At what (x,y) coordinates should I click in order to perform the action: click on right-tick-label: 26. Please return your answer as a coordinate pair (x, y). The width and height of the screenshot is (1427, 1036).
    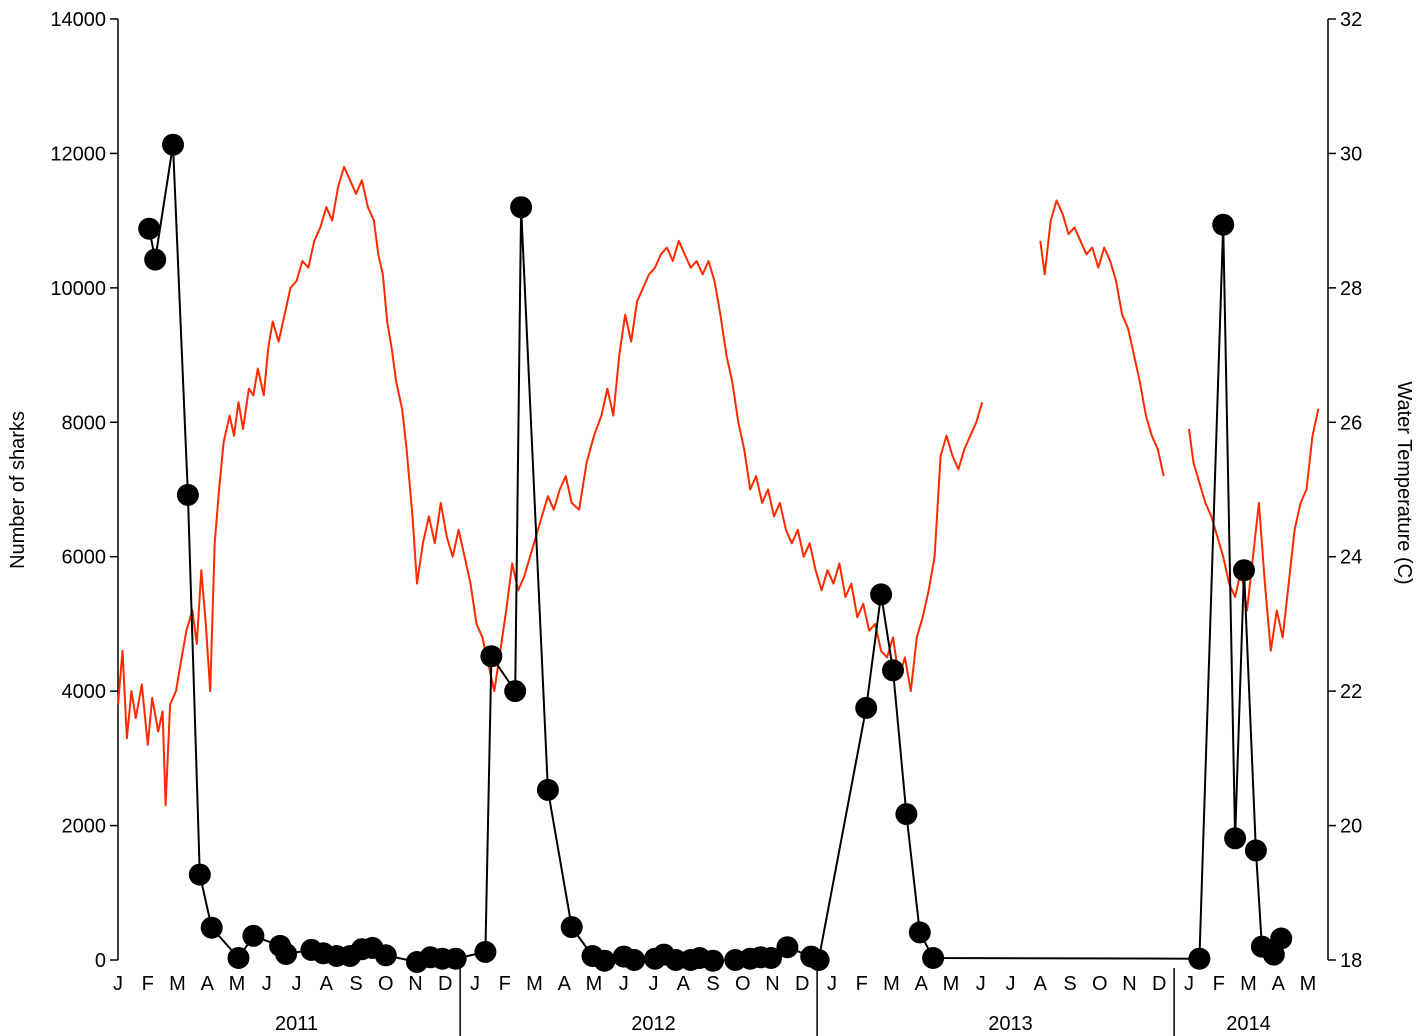
    Looking at the image, I should click on (1351, 423).